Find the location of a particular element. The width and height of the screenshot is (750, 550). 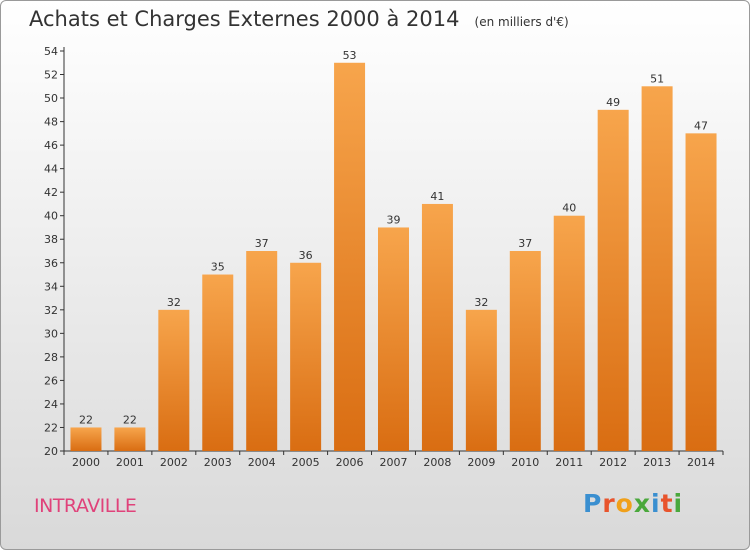

proxiti-logo: Proxiti is located at coordinates (633, 503).